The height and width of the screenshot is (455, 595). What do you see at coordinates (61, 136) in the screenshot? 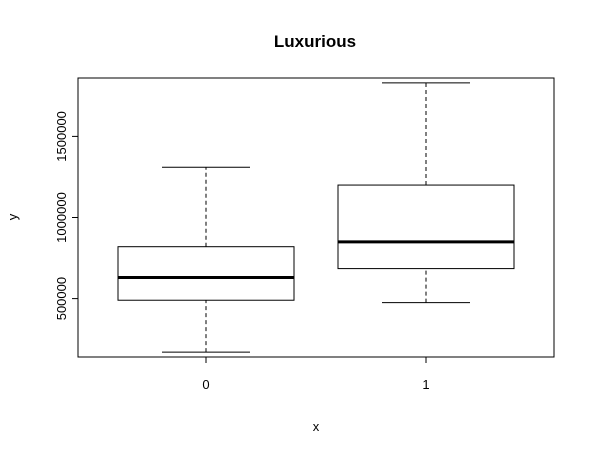
I see `y-tick-label: 1500000` at bounding box center [61, 136].